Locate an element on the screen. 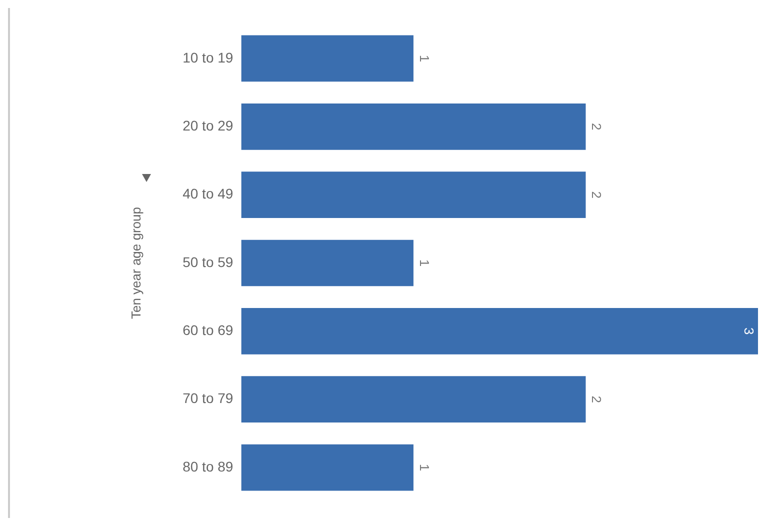  y-axis-title: Ten year age group is located at coordinates (136, 263).